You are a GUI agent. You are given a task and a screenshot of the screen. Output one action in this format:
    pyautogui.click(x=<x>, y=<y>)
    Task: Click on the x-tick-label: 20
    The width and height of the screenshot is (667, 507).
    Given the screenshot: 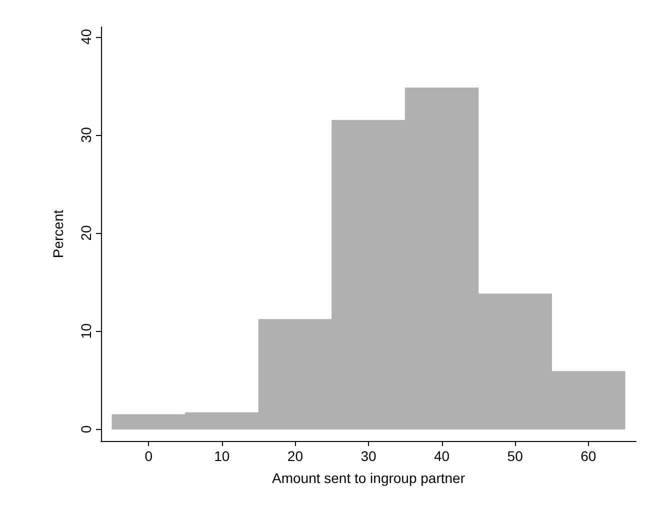 What is the action you would take?
    pyautogui.click(x=295, y=456)
    